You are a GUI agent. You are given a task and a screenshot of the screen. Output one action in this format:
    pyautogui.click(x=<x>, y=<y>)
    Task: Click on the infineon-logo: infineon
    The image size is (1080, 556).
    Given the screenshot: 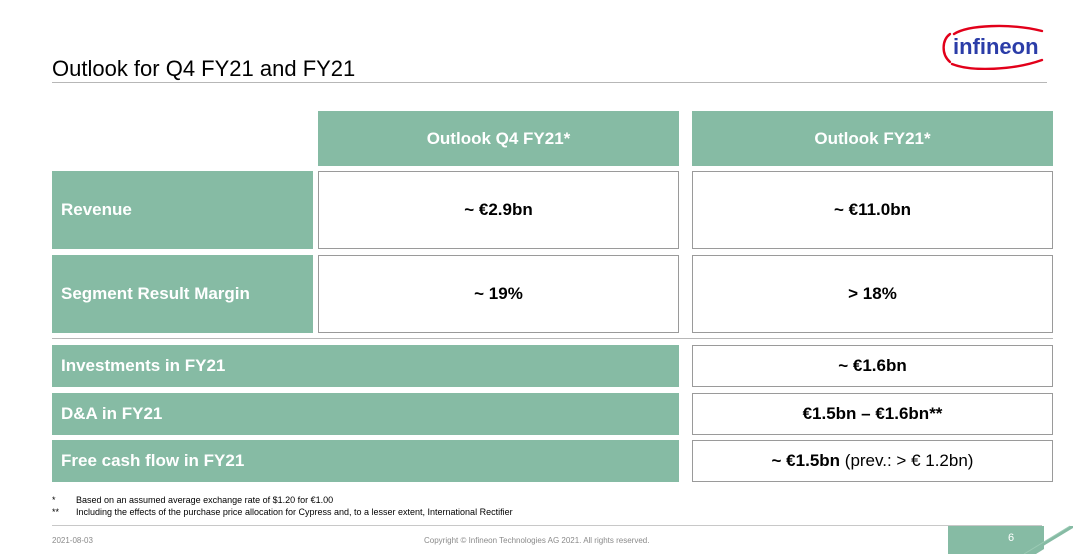 What is the action you would take?
    pyautogui.click(x=993, y=47)
    